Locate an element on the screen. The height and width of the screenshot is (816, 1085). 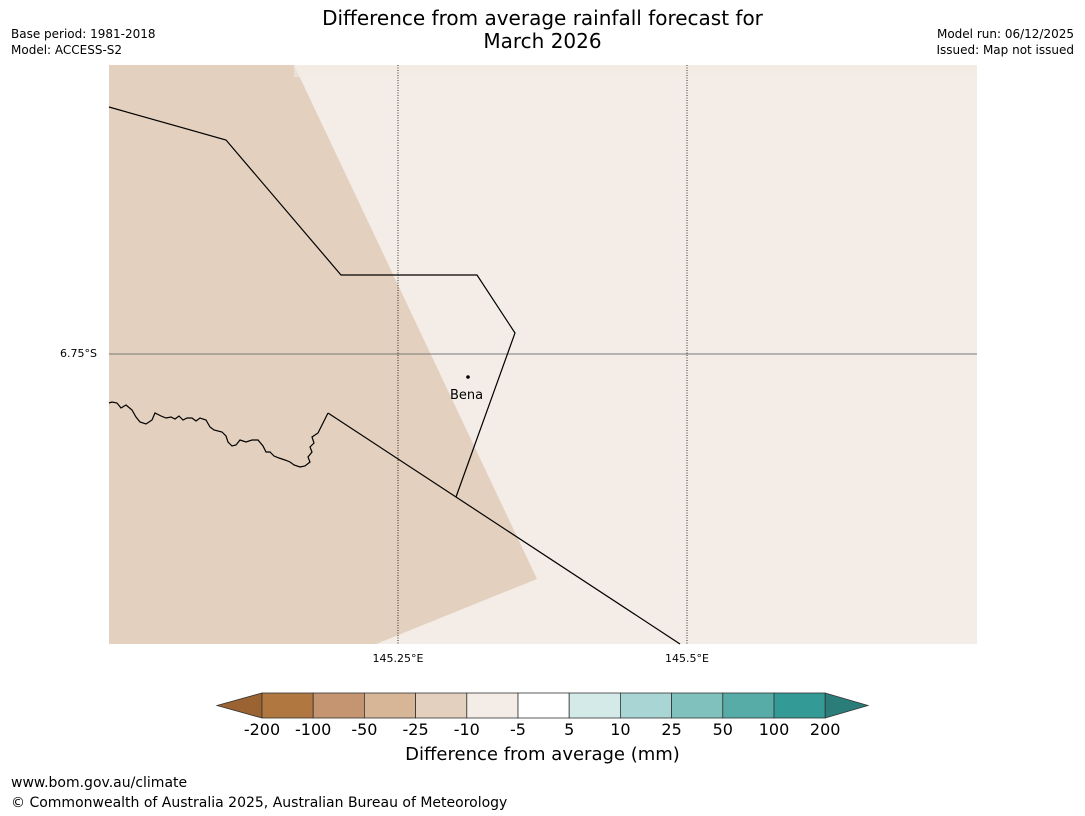
legend-tick-label: -100 is located at coordinates (313, 729).